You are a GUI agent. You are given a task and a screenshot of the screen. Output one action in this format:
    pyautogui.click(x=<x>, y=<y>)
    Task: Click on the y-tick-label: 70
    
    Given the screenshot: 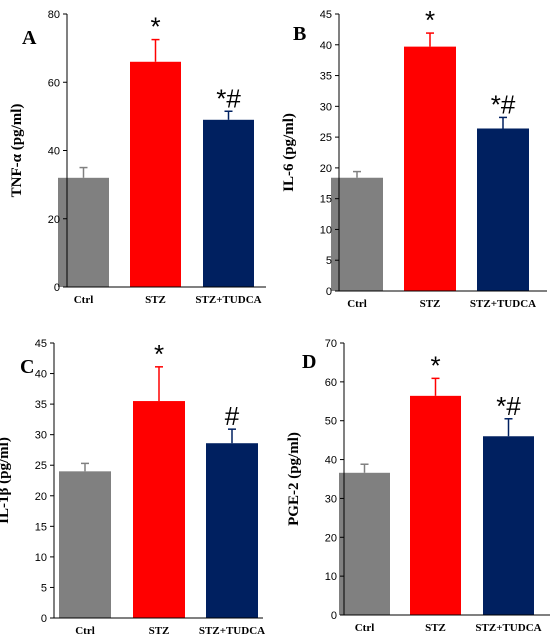 What is the action you would take?
    pyautogui.click(x=331, y=344)
    